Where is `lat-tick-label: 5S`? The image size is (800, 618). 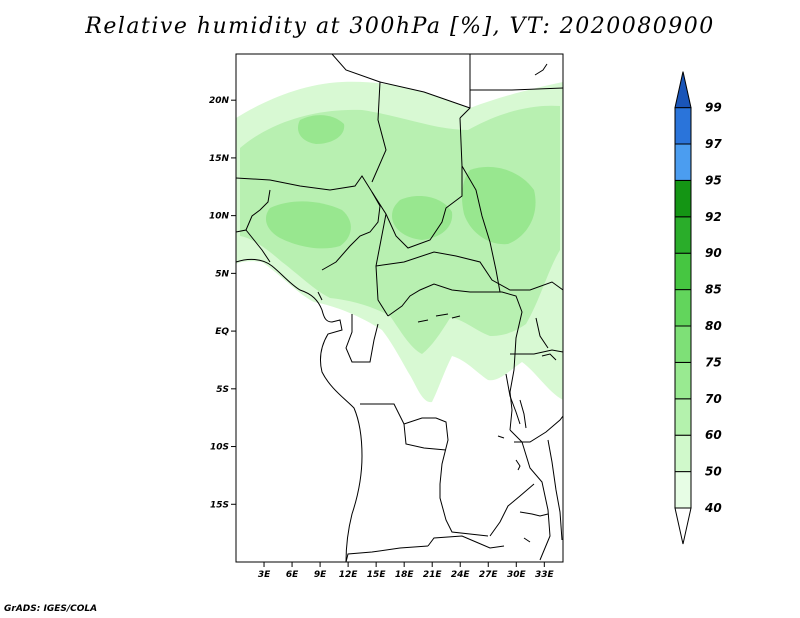
lat-tick-label: 5S is located at coordinates (222, 390).